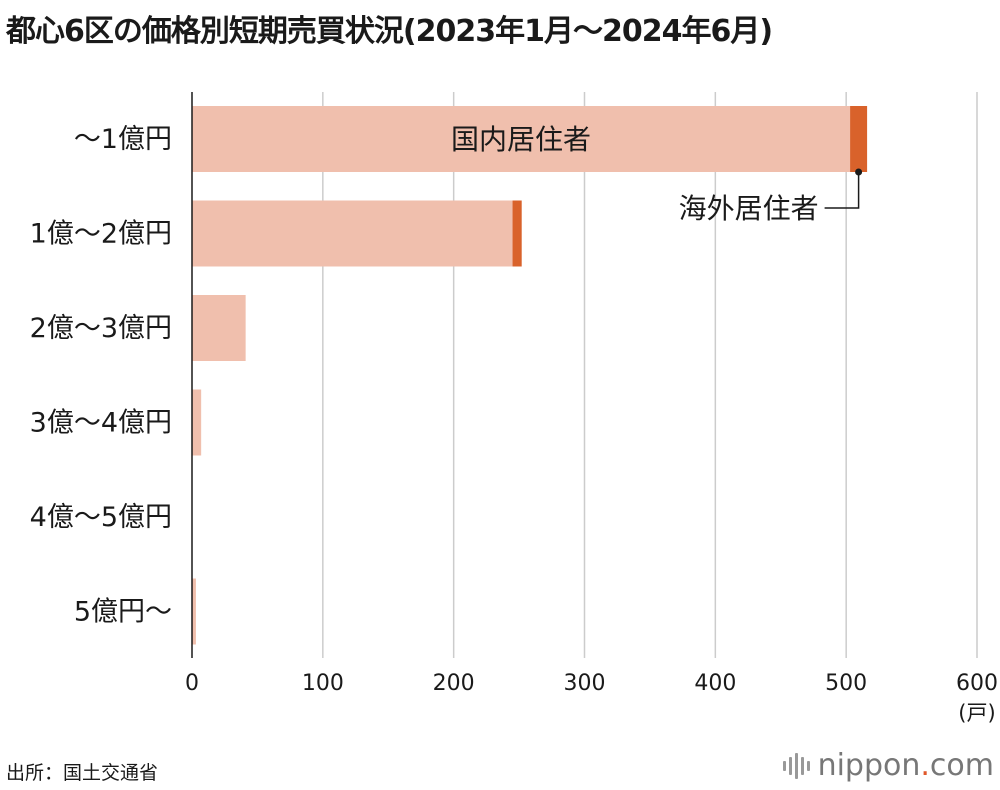 The image size is (1000, 790). What do you see at coordinates (749, 208) in the screenshot?
I see `annotation-overseas: 海外居住者` at bounding box center [749, 208].